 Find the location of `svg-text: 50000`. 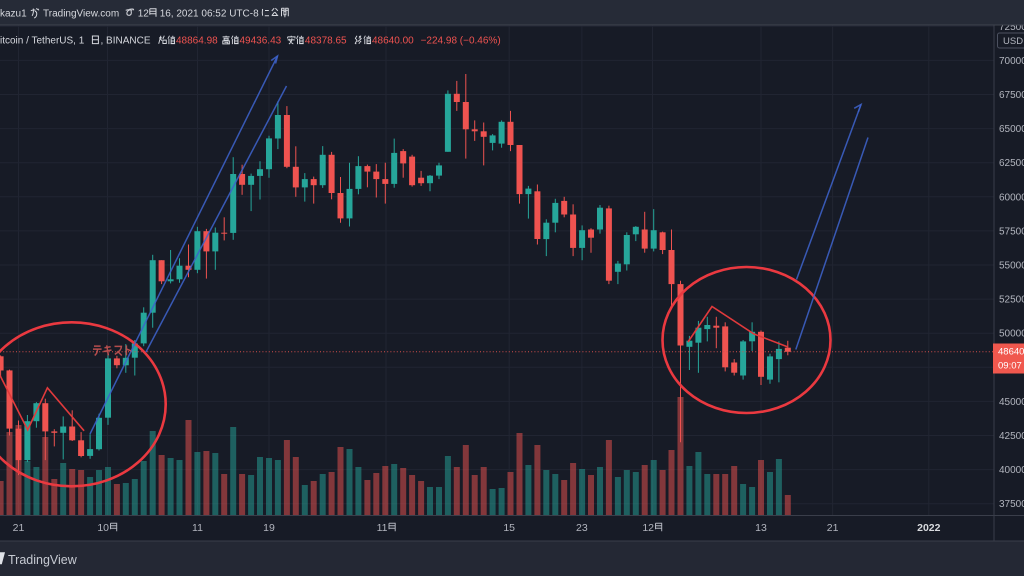

svg-text: 50000 is located at coordinates (1011, 334).